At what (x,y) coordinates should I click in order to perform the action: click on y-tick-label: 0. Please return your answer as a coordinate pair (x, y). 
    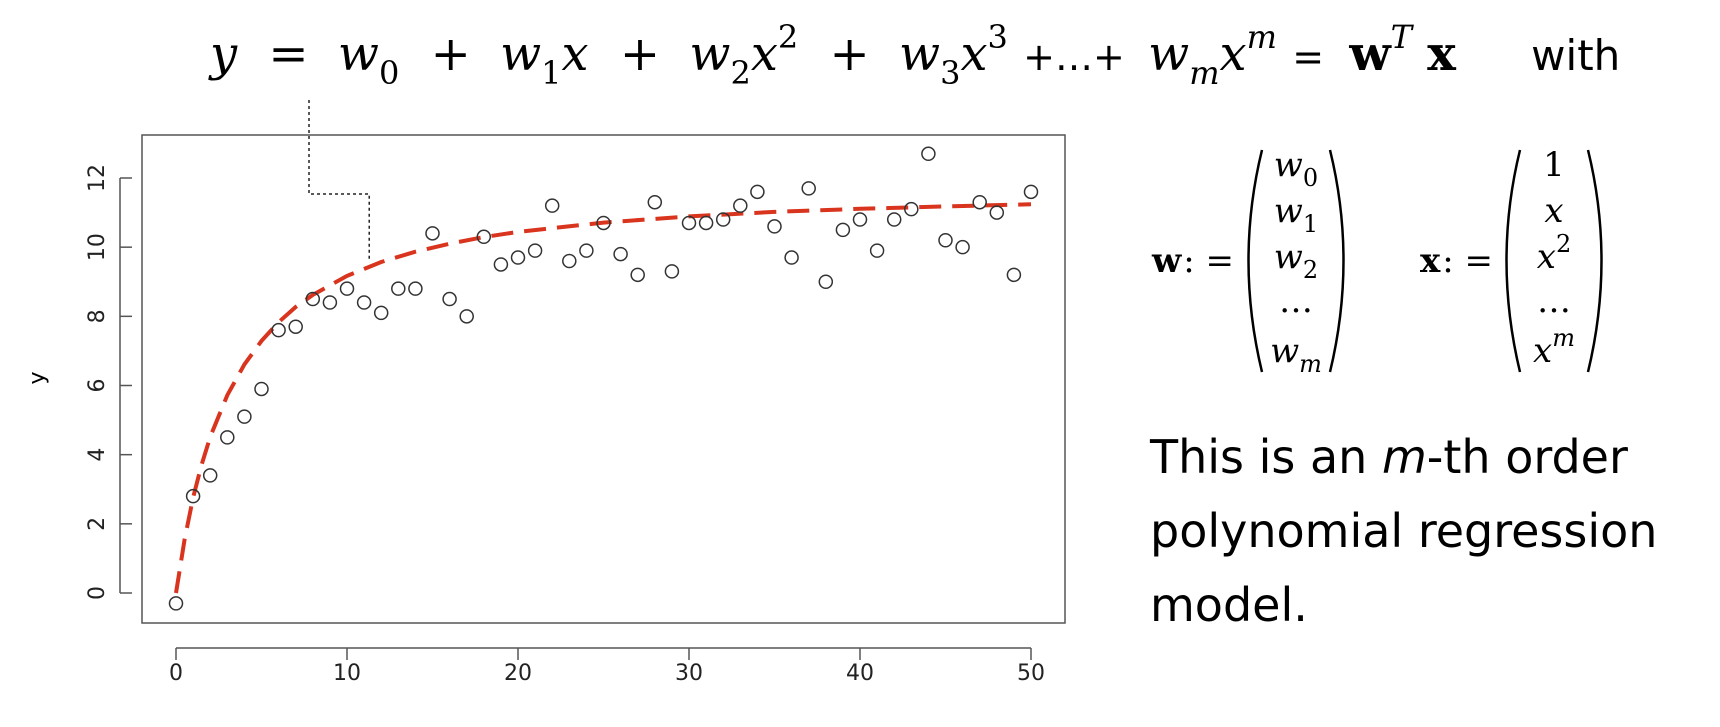
    Looking at the image, I should click on (97, 593).